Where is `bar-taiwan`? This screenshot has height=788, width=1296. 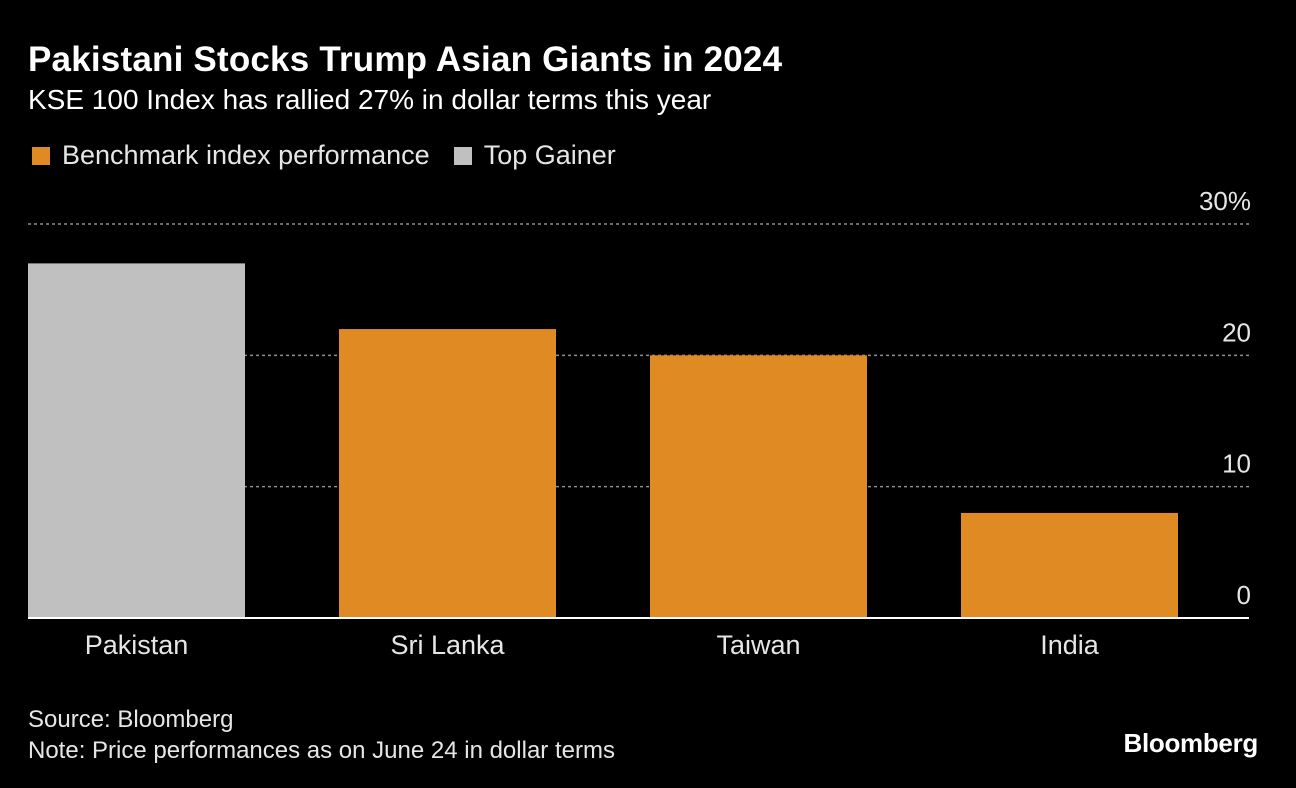
bar-taiwan is located at coordinates (758, 486).